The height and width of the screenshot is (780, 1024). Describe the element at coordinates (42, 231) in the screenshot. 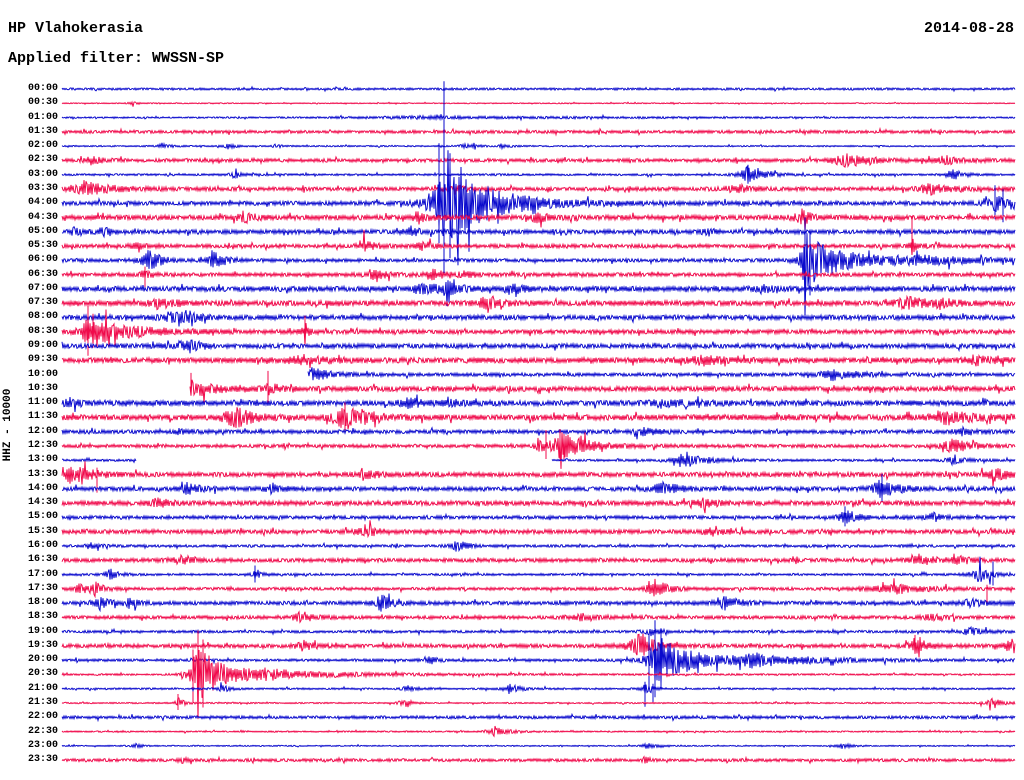

I see `time-label-05:00: 05:00` at that location.